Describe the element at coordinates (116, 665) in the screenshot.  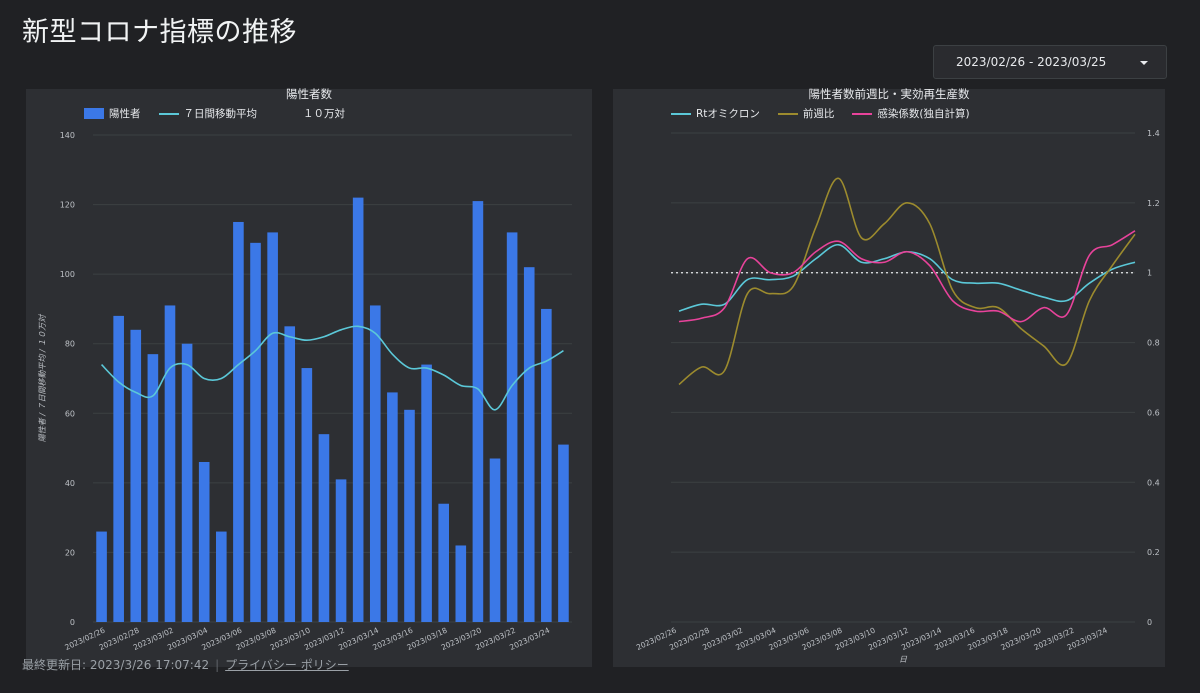
I see `last-updated: 最終更新日: 2023/3/26 17:07:42` at that location.